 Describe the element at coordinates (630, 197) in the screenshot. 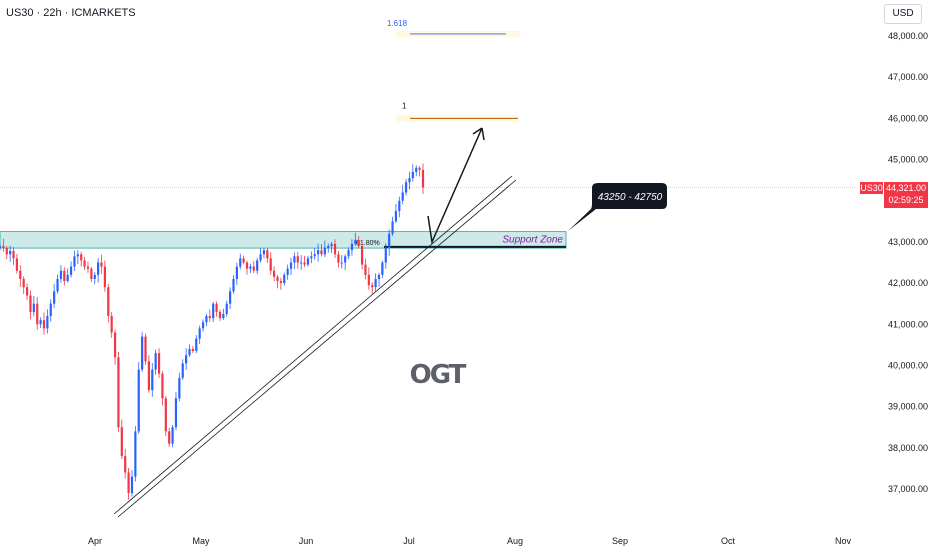

I see `callout-text: 43250 - 42750` at that location.